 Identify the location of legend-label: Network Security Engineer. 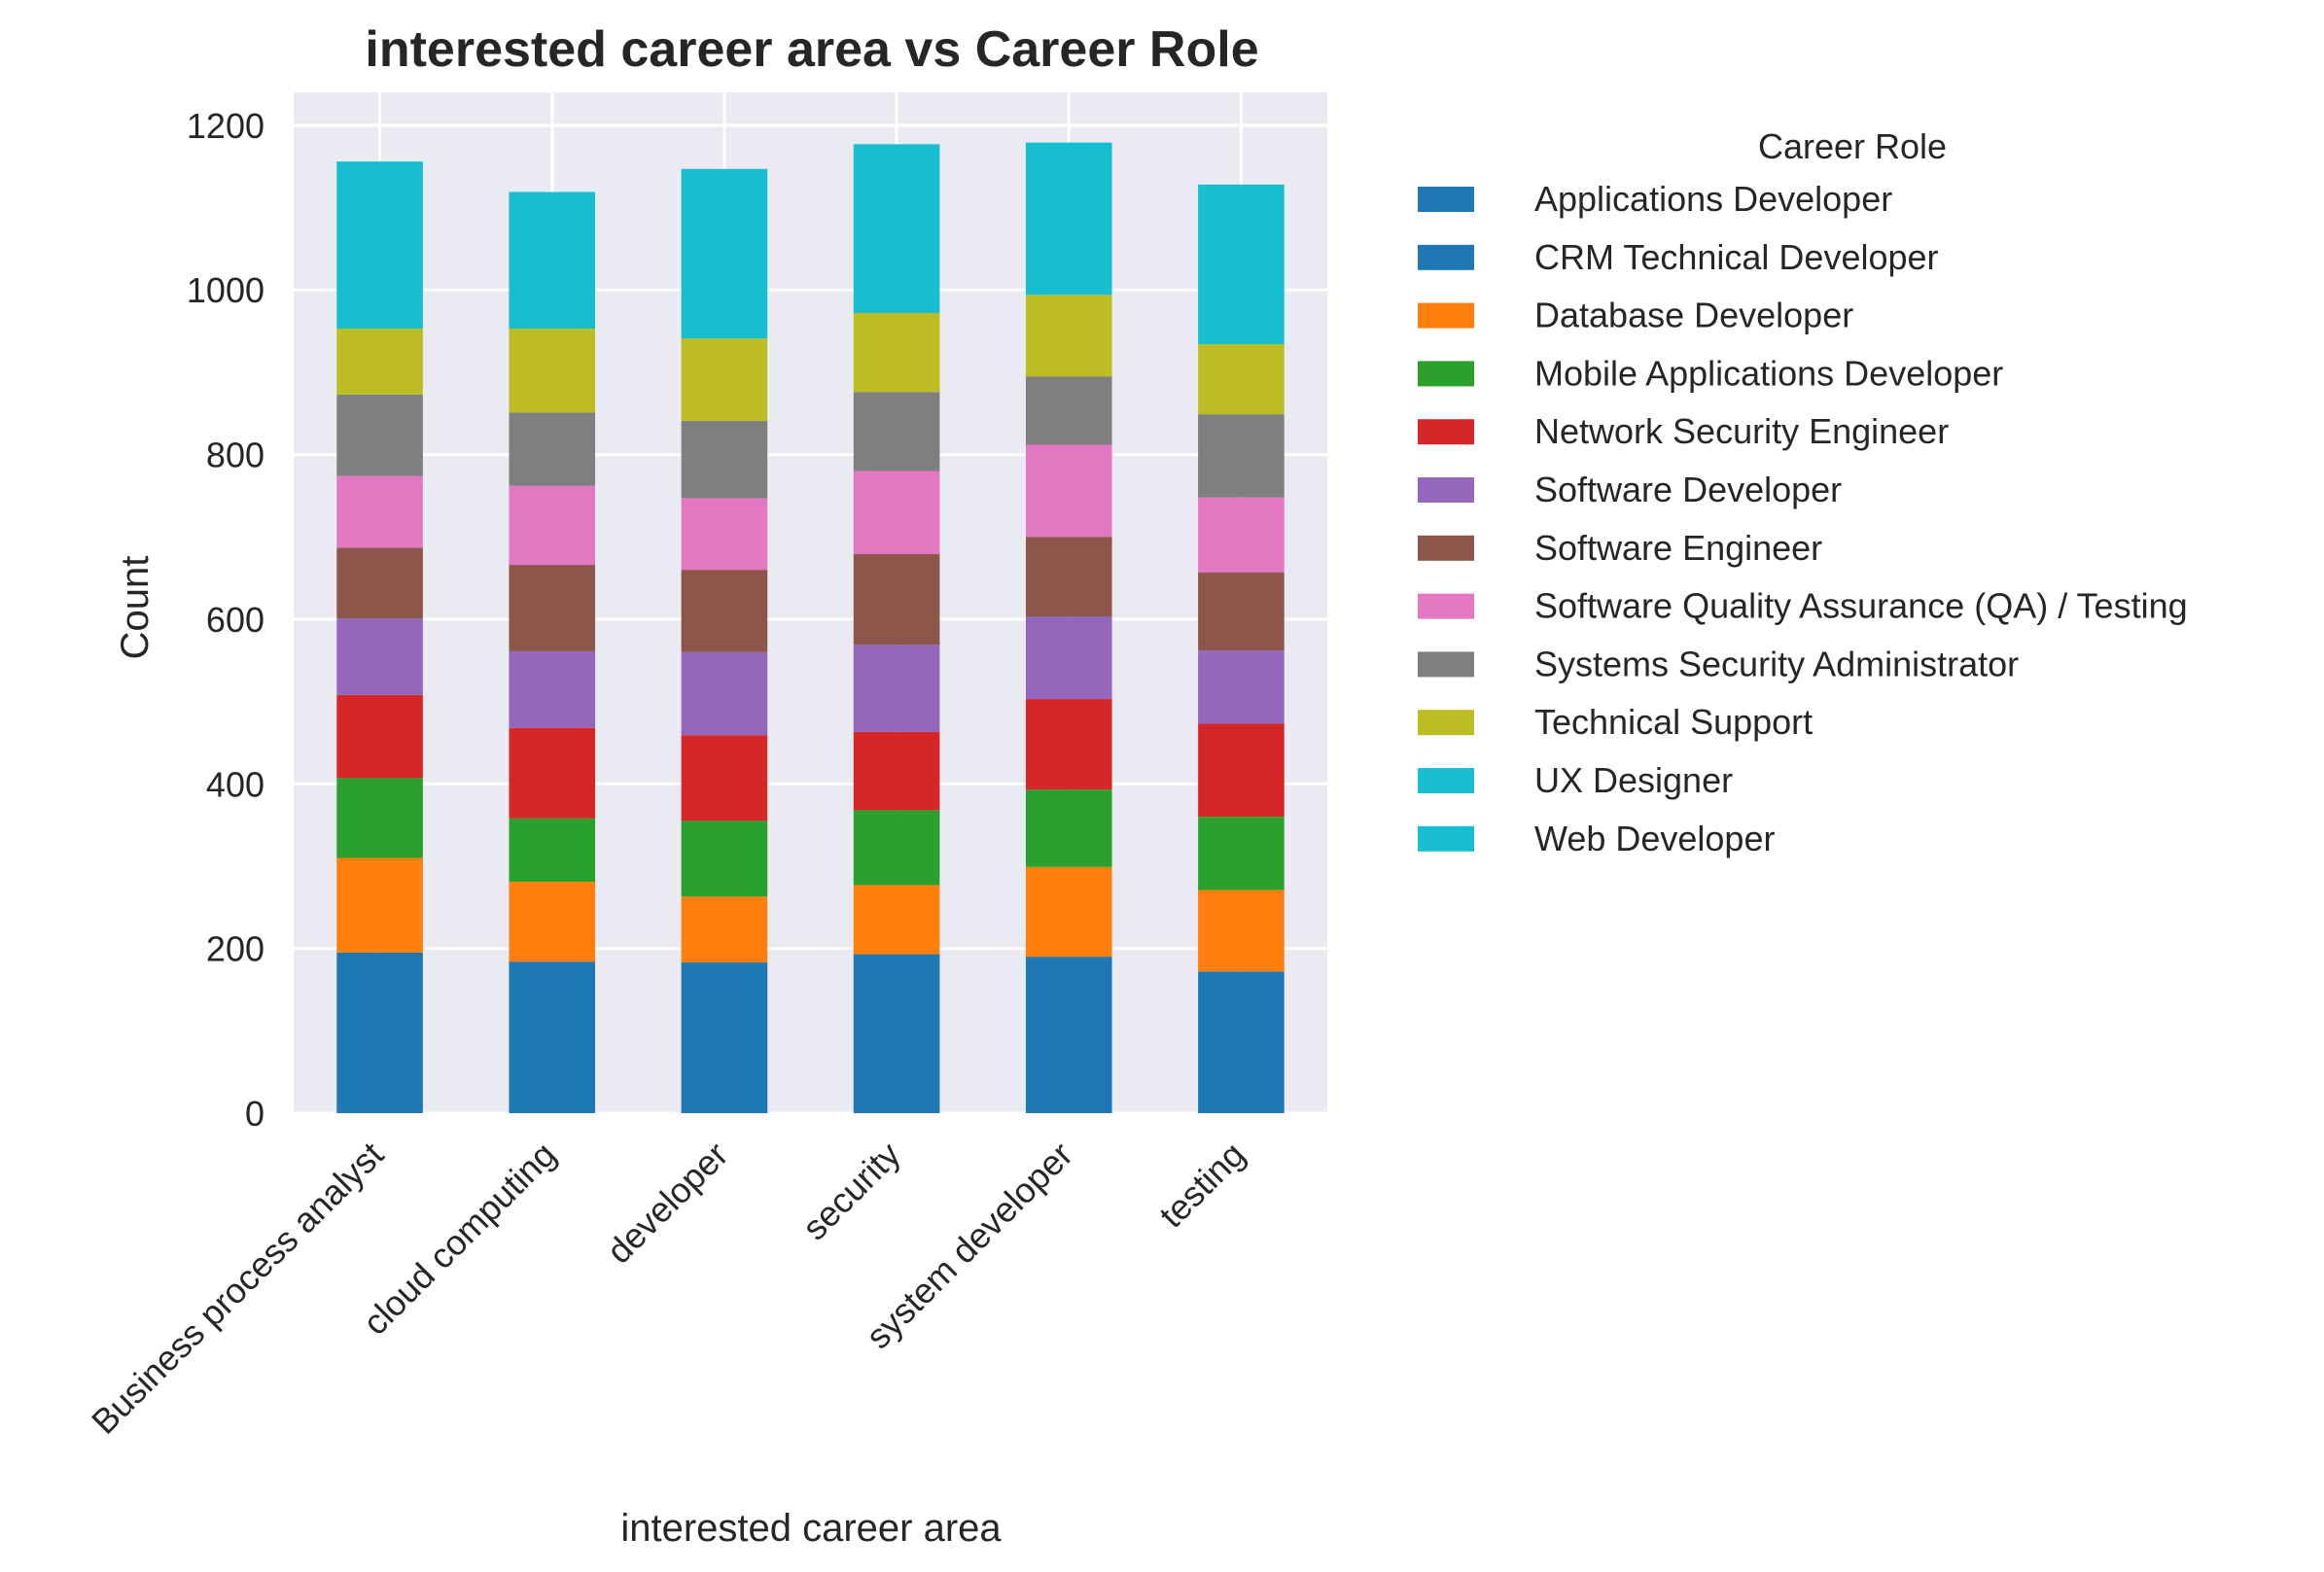
(1742, 431).